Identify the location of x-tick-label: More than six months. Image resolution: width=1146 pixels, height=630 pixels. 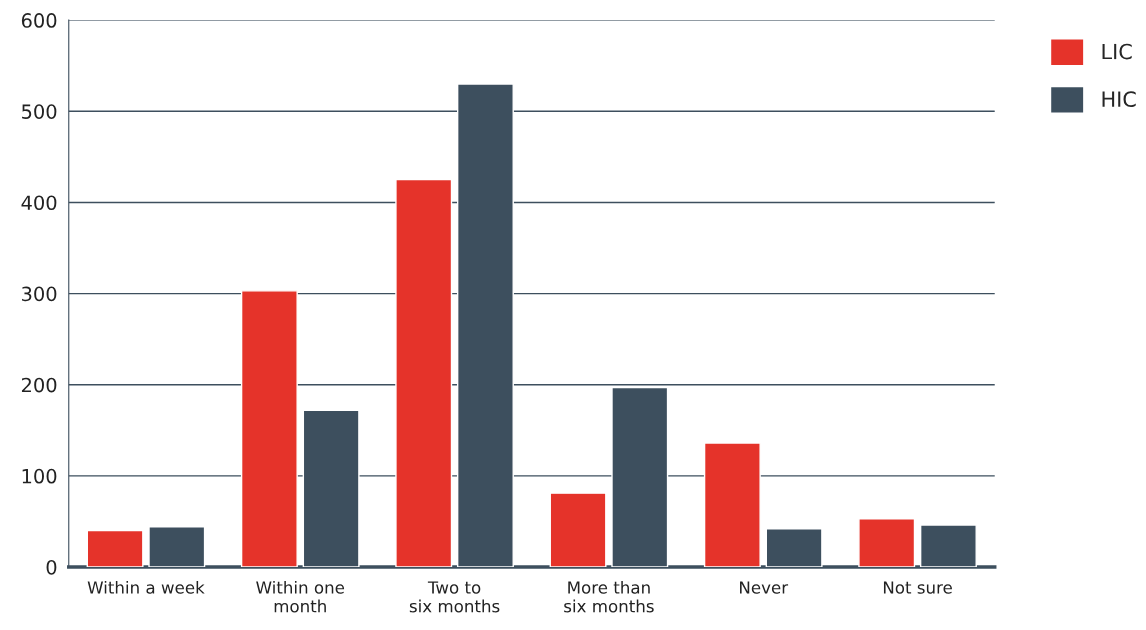
(609, 596).